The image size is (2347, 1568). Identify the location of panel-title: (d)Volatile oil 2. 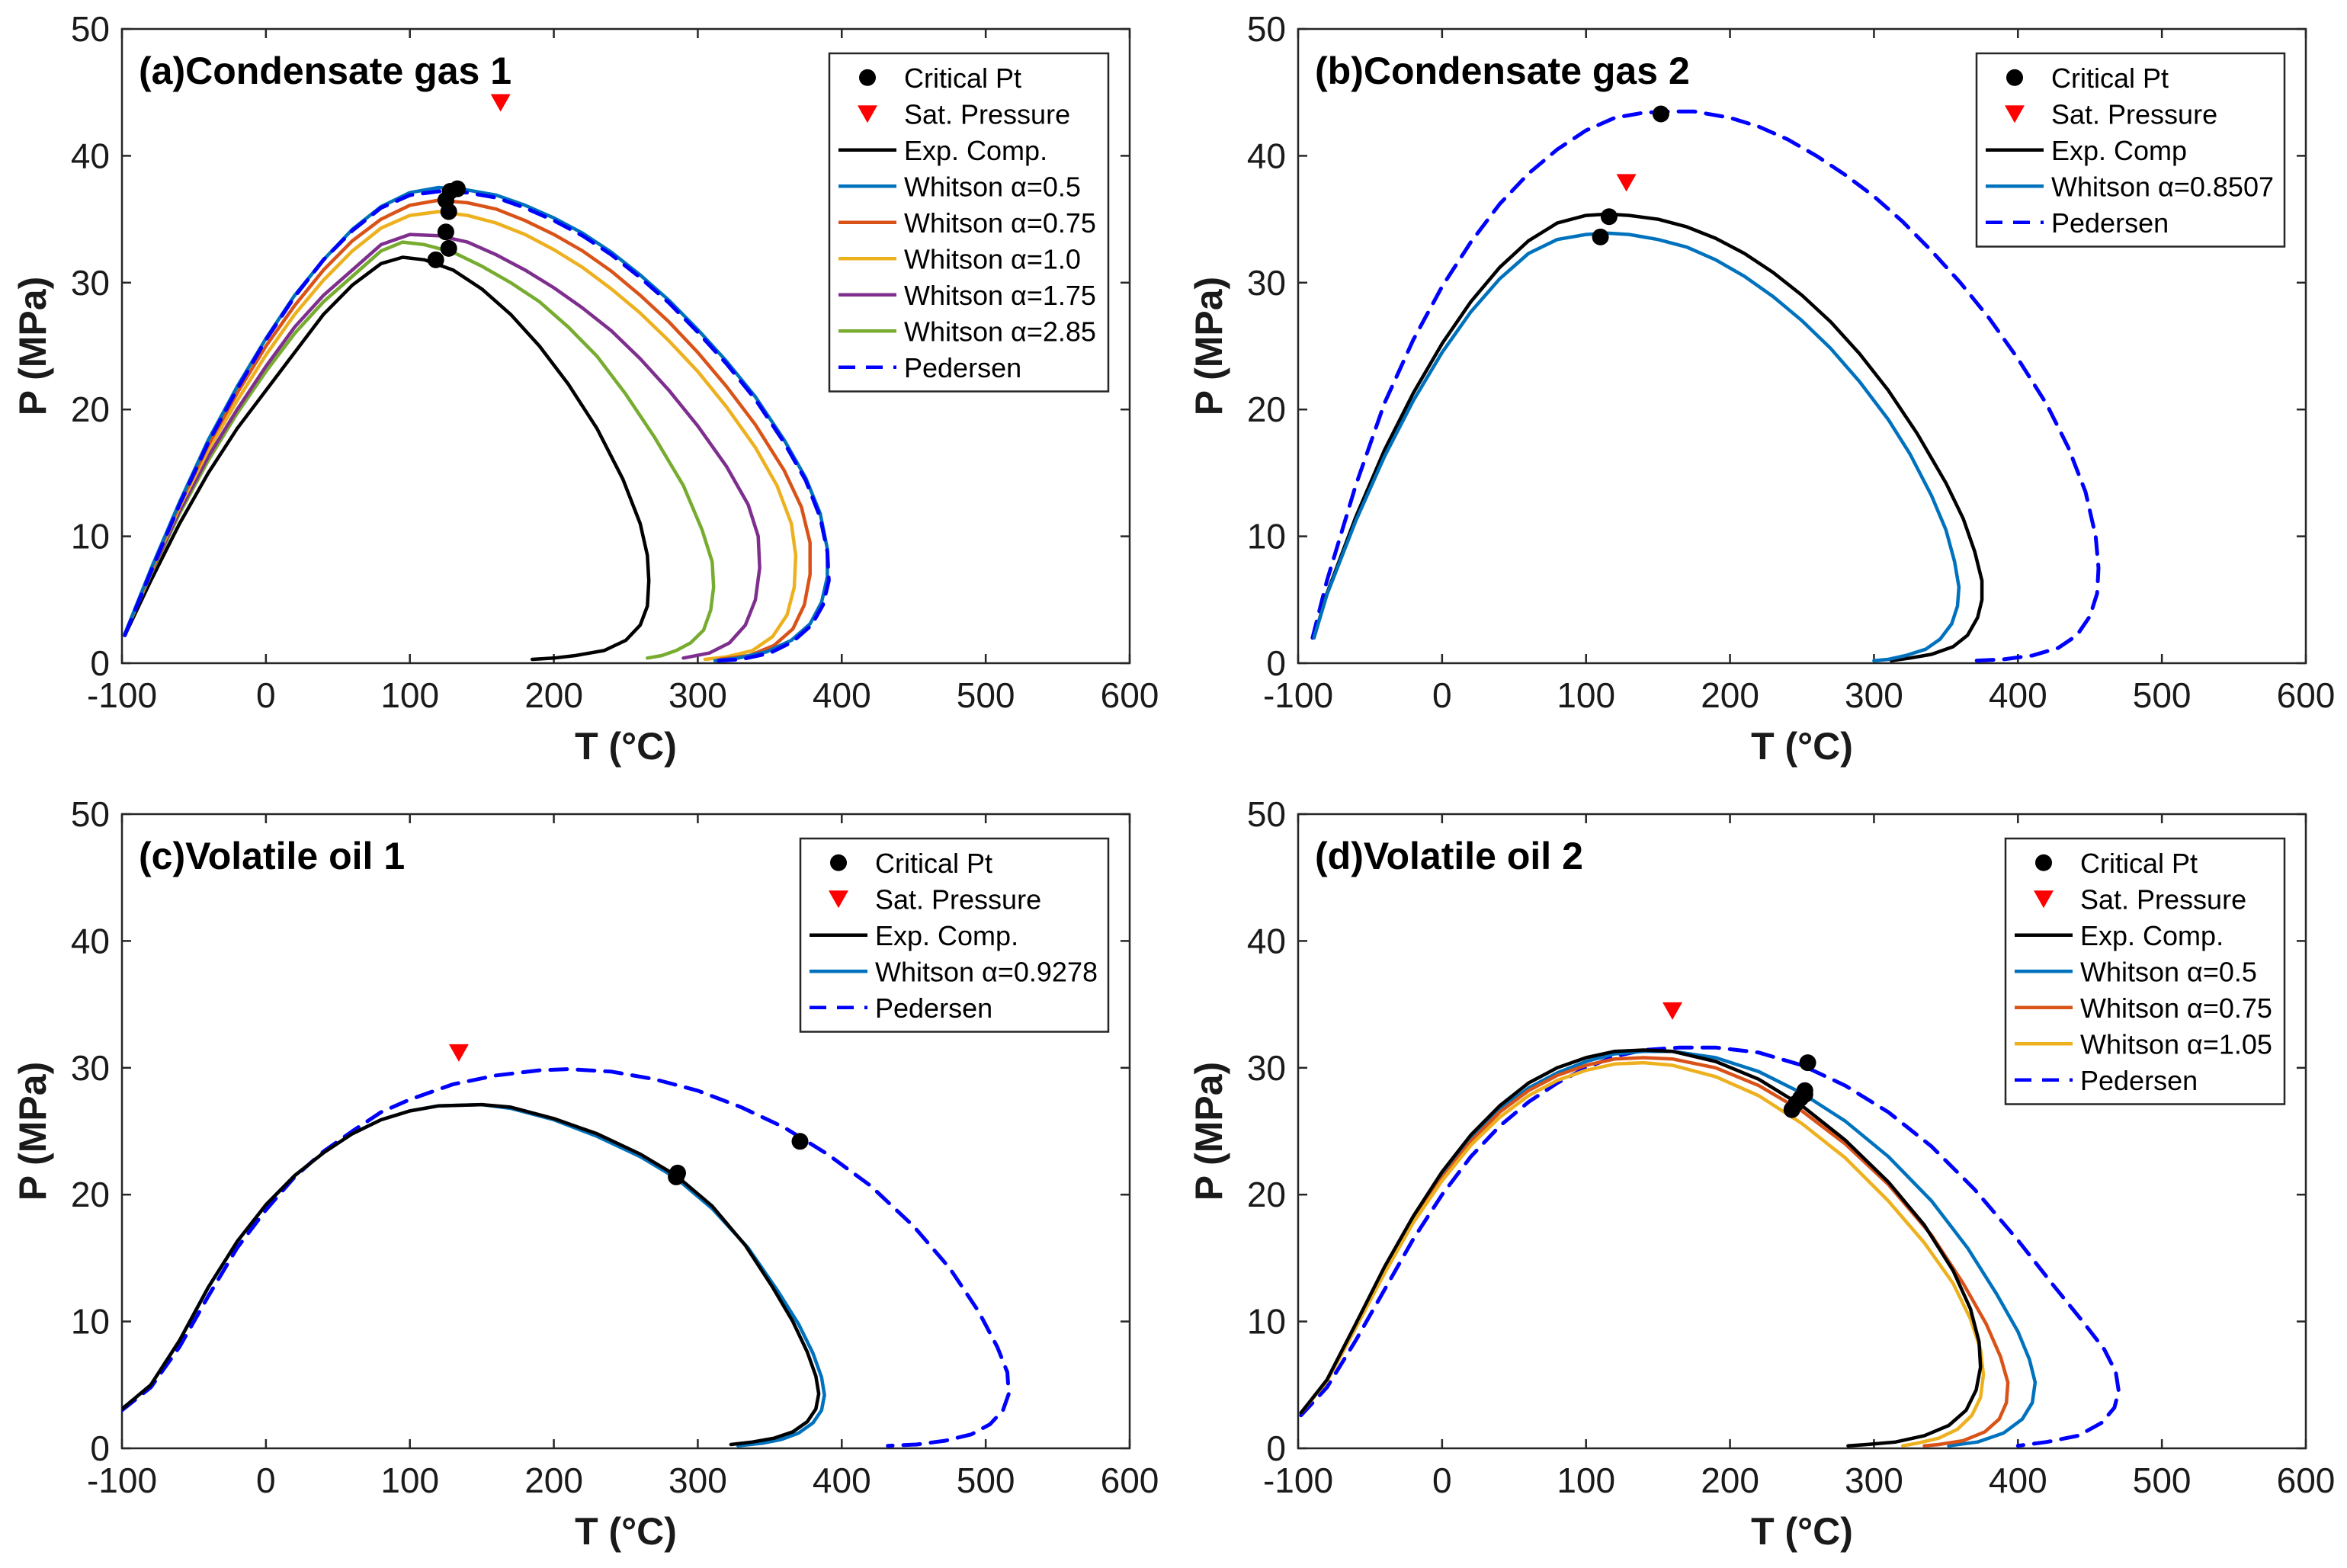
(1449, 856).